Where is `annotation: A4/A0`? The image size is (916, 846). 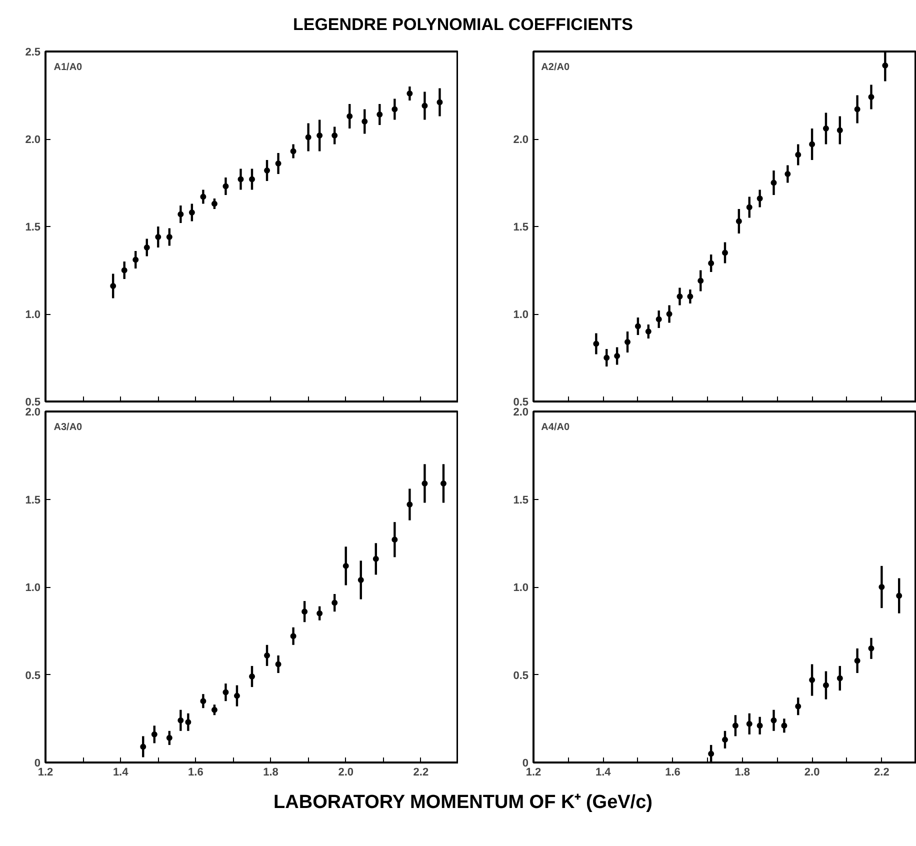 annotation: A4/A0 is located at coordinates (555, 428).